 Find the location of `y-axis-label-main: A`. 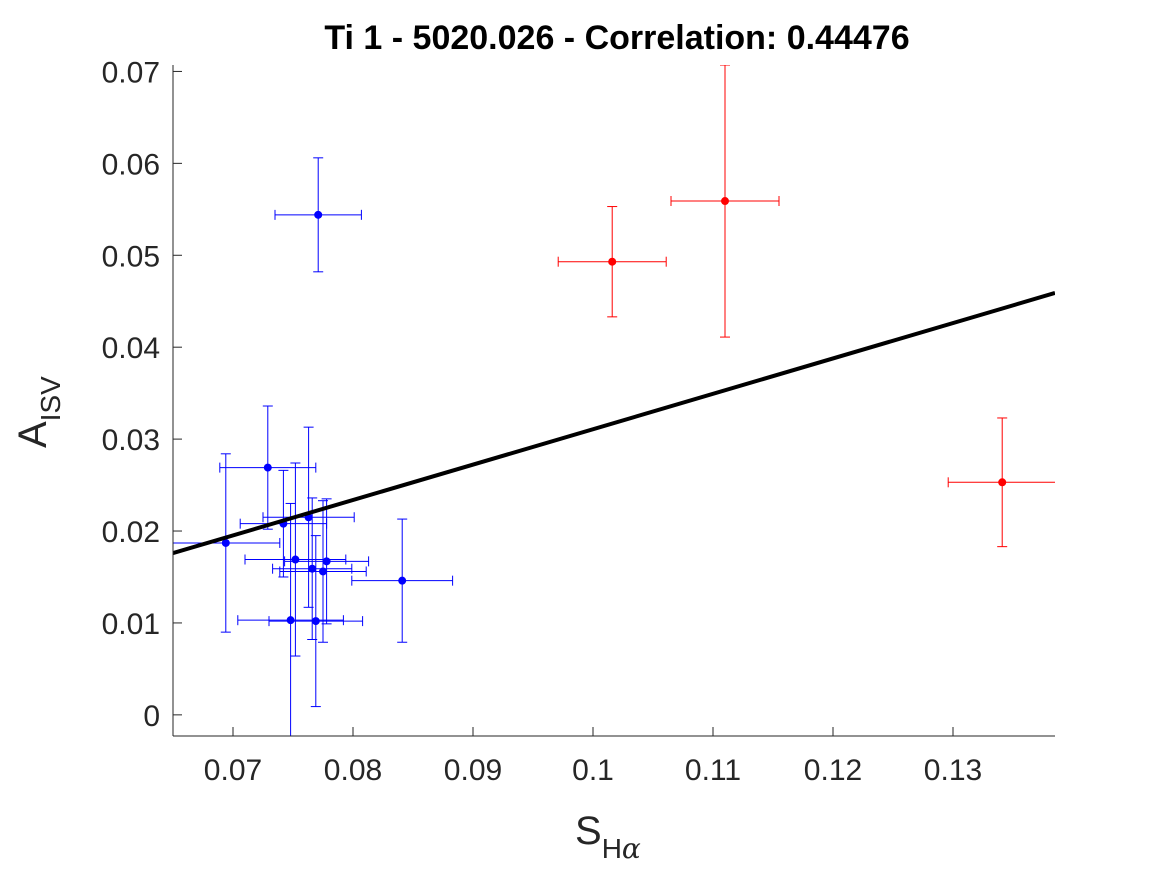

y-axis-label-main: A is located at coordinates (33, 434).